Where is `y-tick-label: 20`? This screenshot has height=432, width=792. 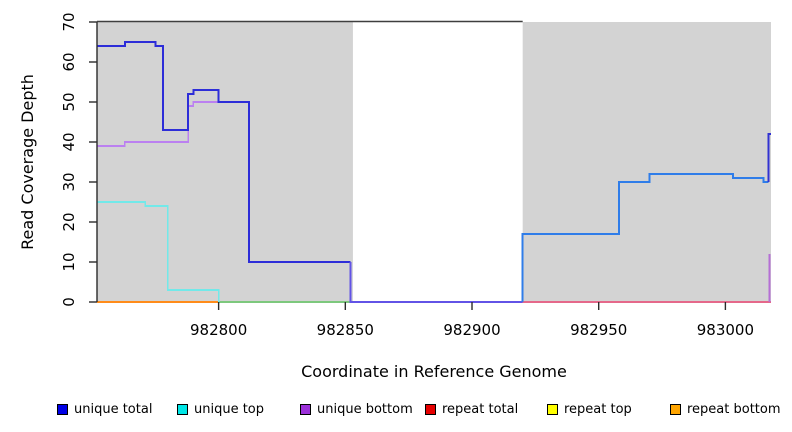
y-tick-label: 20 is located at coordinates (69, 221).